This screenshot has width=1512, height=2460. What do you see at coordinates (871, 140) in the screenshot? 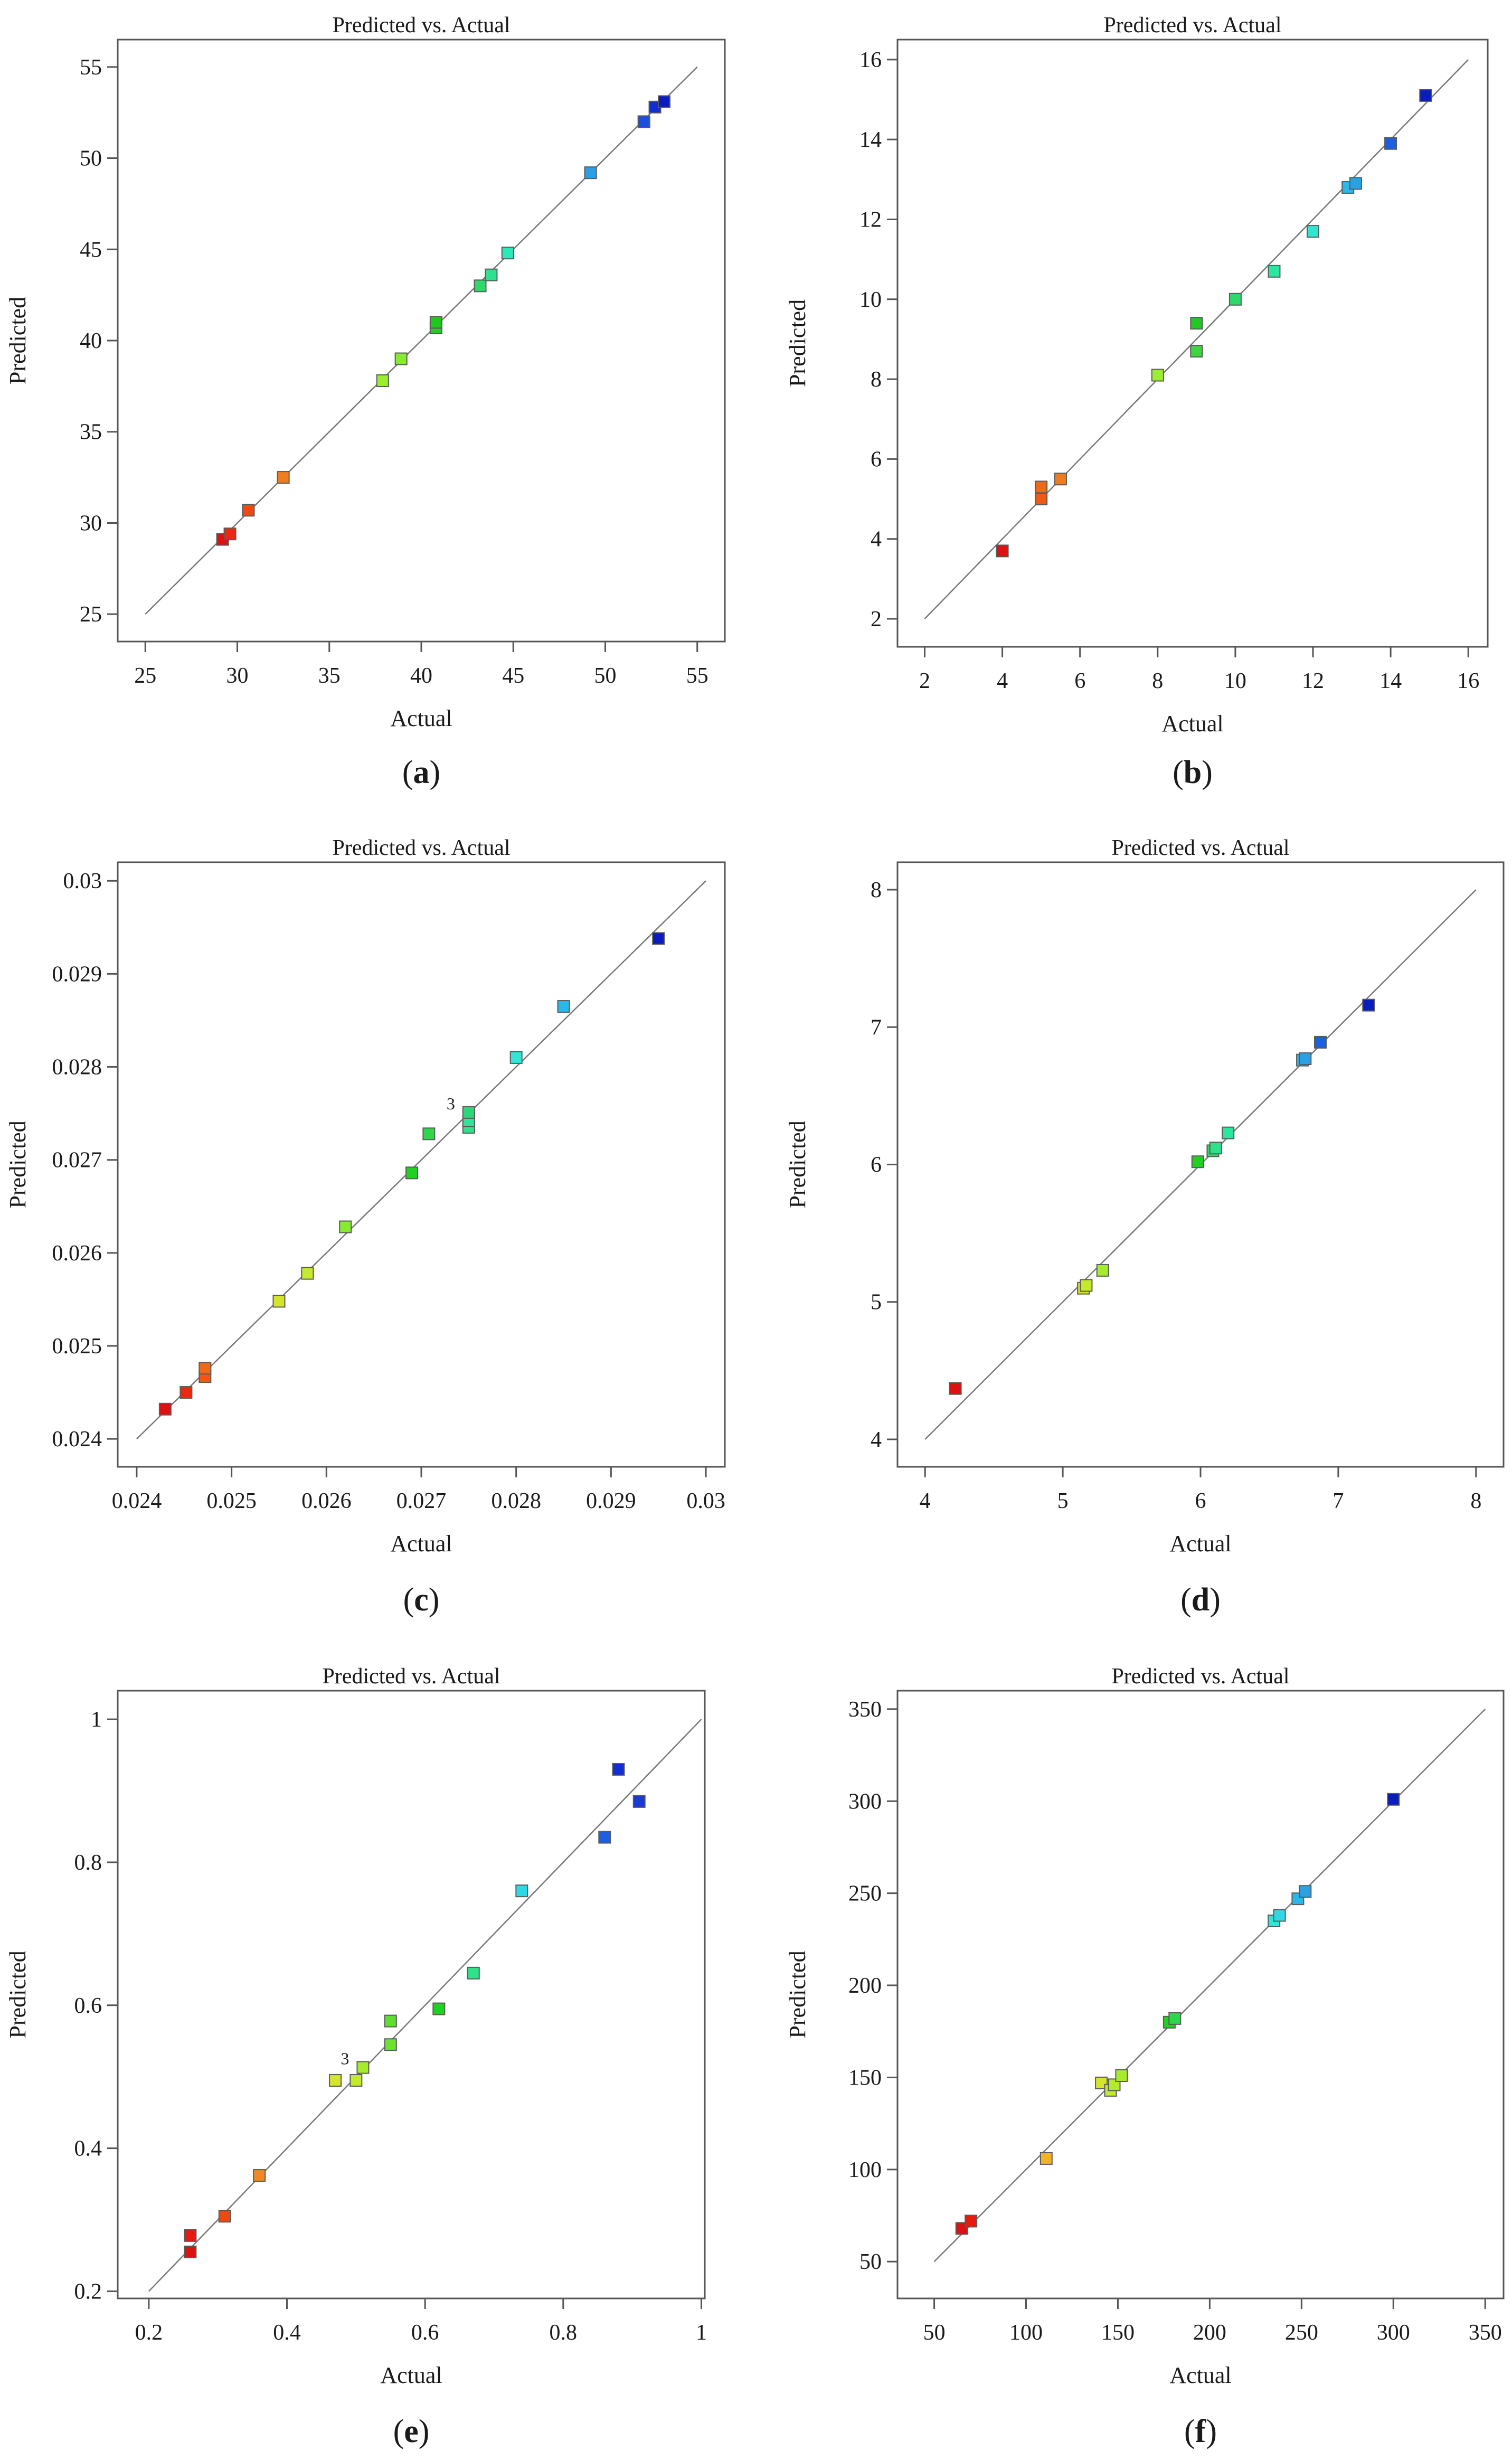
I see `y-tick-label: 14` at bounding box center [871, 140].